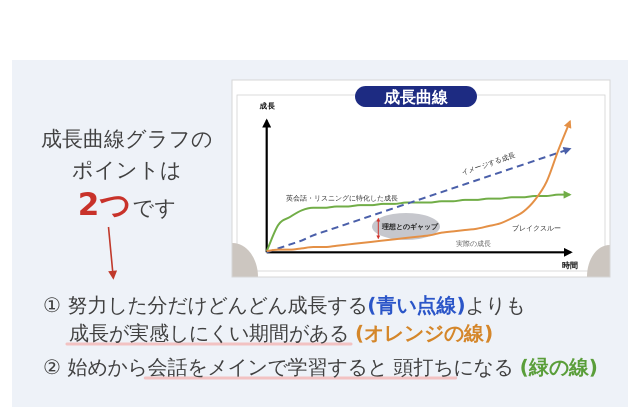  I want to click on text: (オレンジの線), so click(424, 333).